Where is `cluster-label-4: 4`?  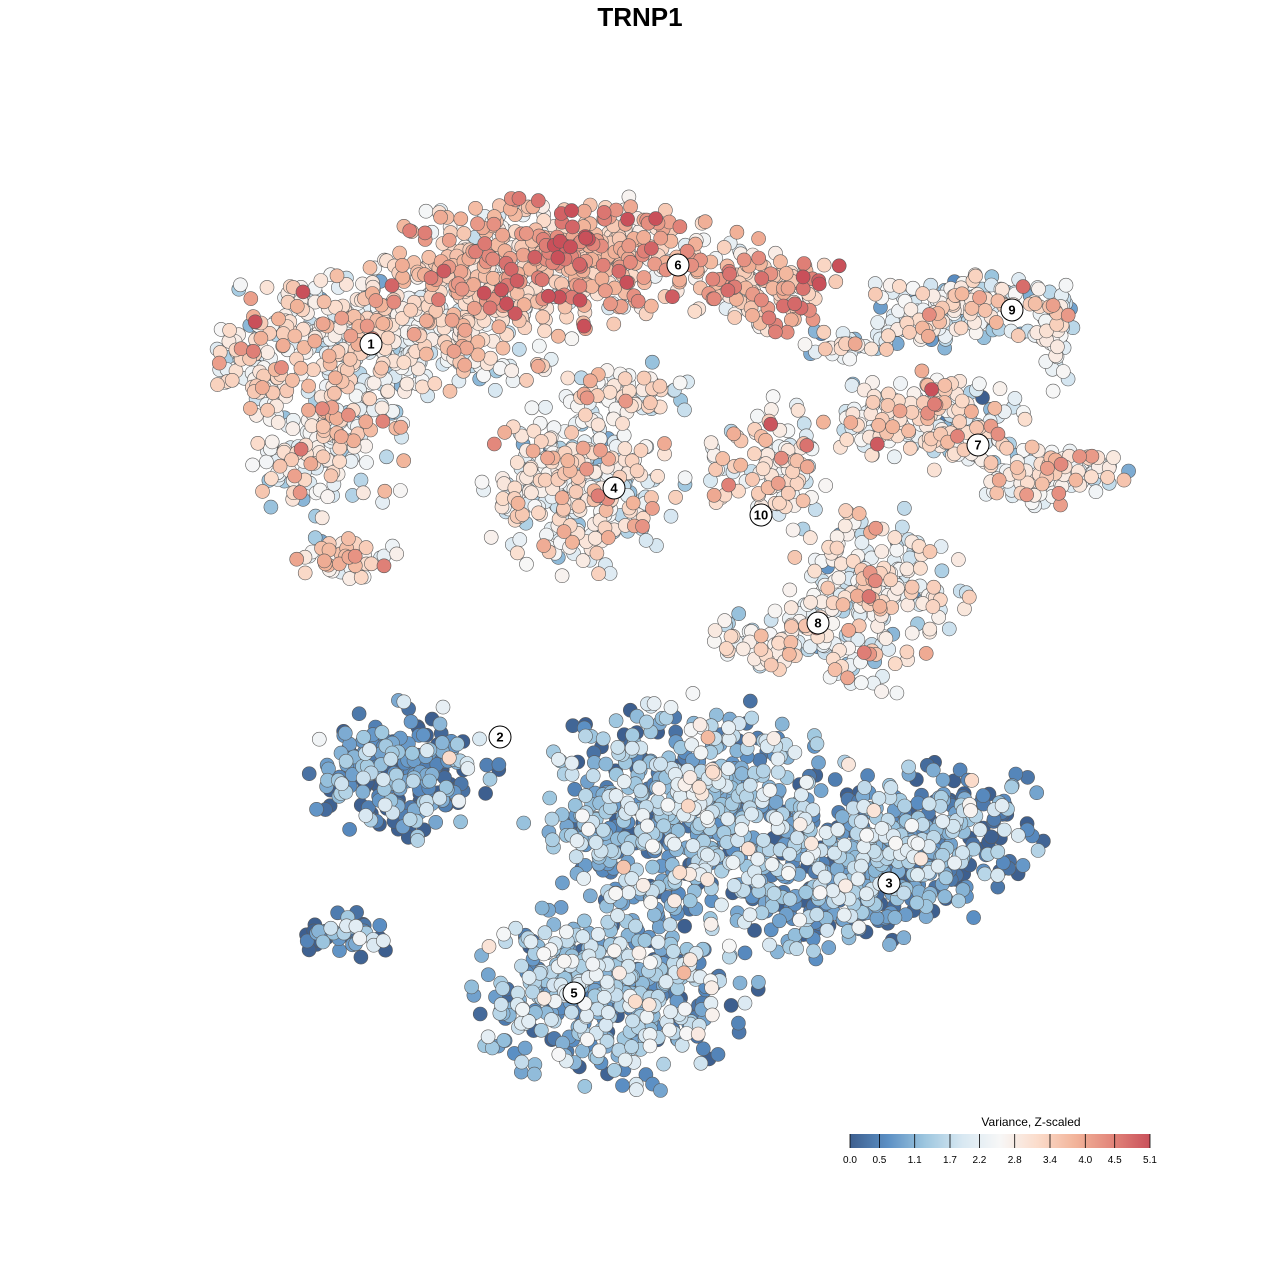
cluster-label-4: 4 is located at coordinates (614, 488).